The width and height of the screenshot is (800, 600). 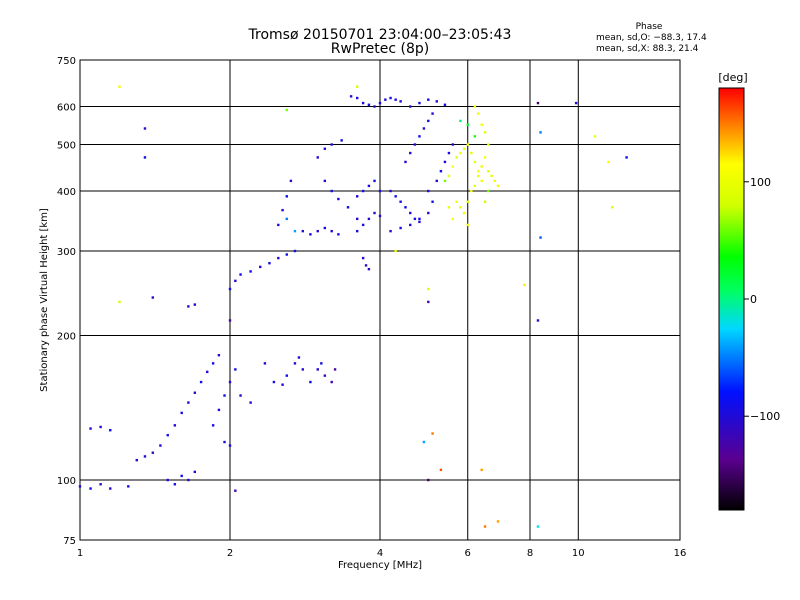 I want to click on x-tick-label: 2, so click(x=230, y=553).